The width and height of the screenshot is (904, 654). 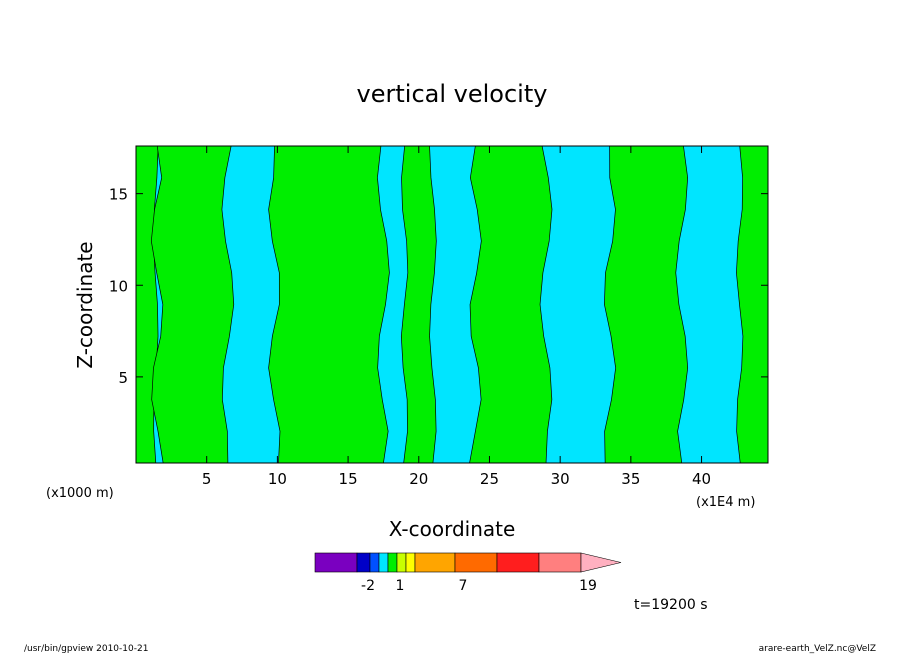 I want to click on x-units-right: (x1E4 m), so click(x=725, y=502).